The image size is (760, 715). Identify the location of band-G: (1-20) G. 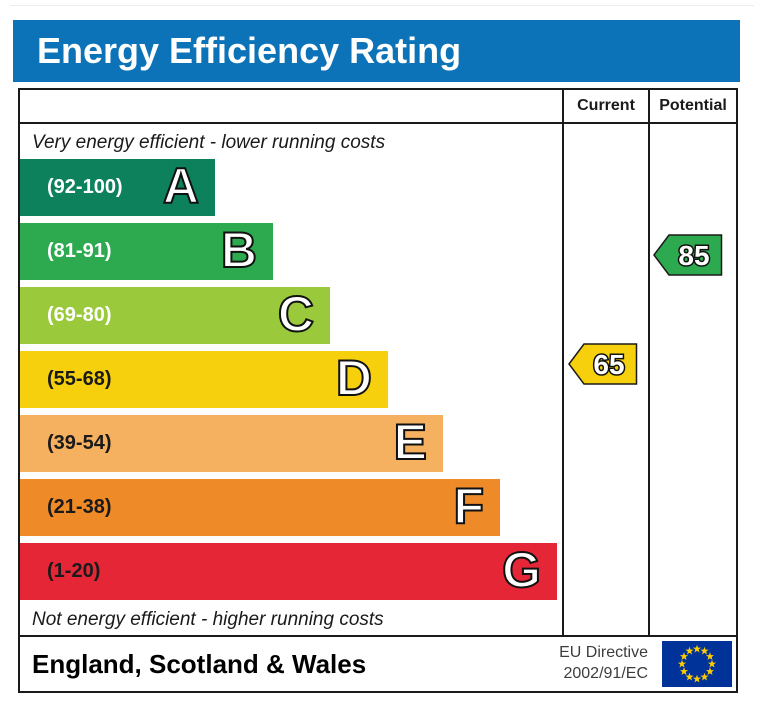
(288, 571).